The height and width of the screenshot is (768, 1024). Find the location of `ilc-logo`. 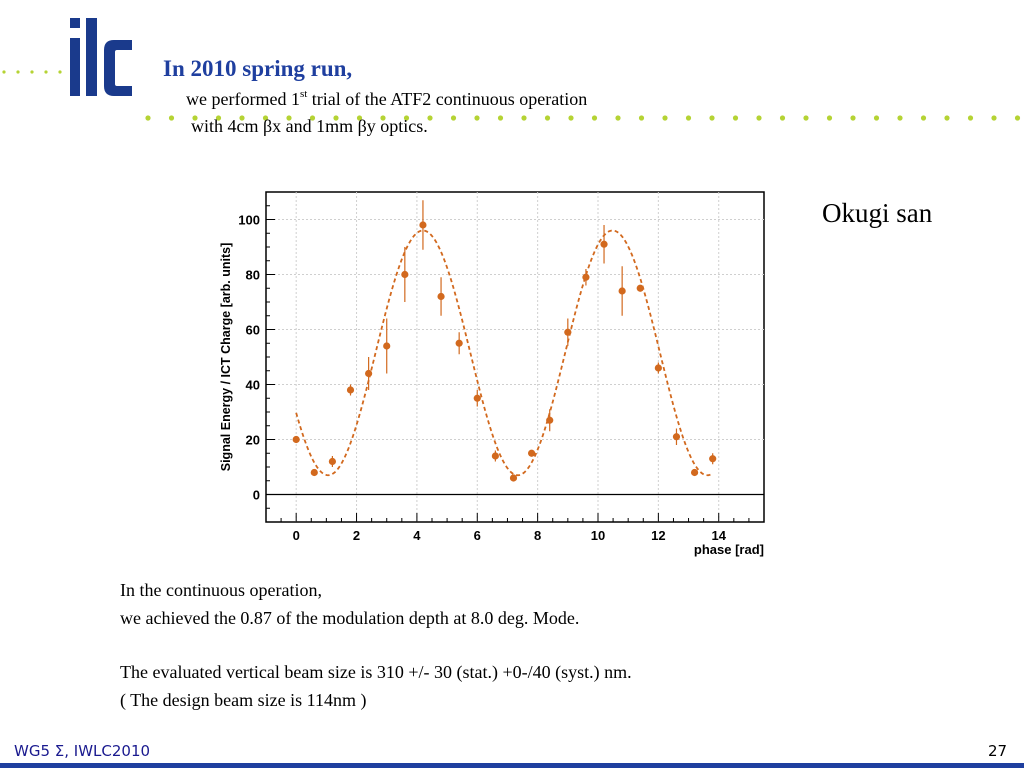

ilc-logo is located at coordinates (102, 62).